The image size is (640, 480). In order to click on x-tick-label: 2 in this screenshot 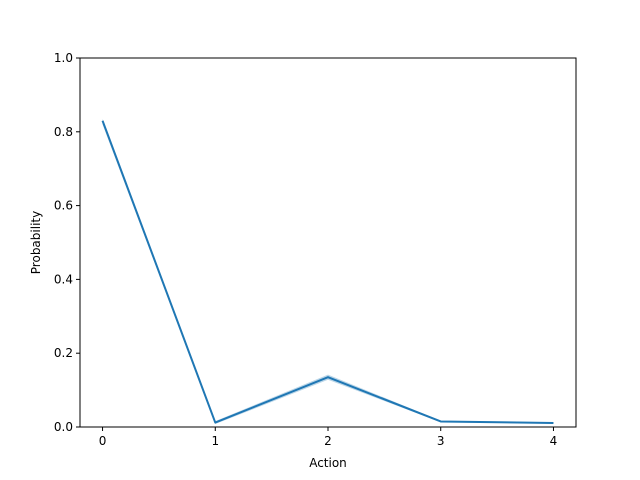, I will do `click(328, 441)`.